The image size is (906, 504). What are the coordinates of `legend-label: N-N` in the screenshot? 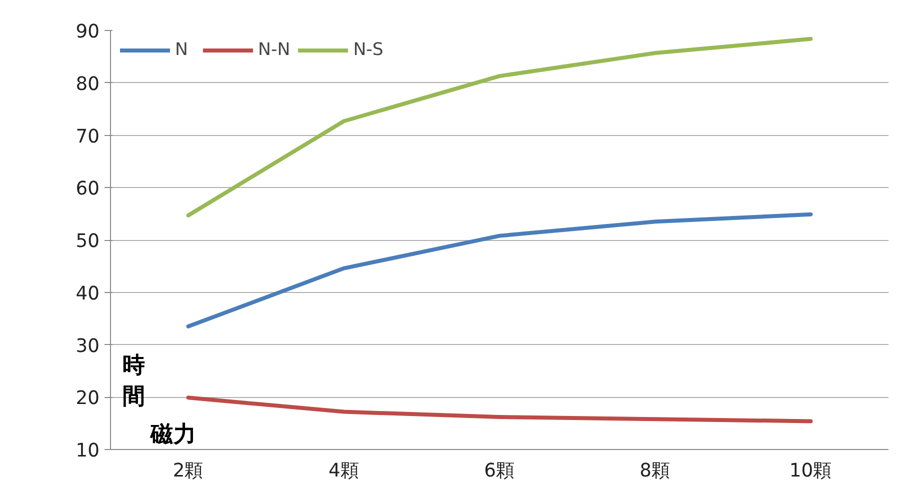 It's located at (274, 50).